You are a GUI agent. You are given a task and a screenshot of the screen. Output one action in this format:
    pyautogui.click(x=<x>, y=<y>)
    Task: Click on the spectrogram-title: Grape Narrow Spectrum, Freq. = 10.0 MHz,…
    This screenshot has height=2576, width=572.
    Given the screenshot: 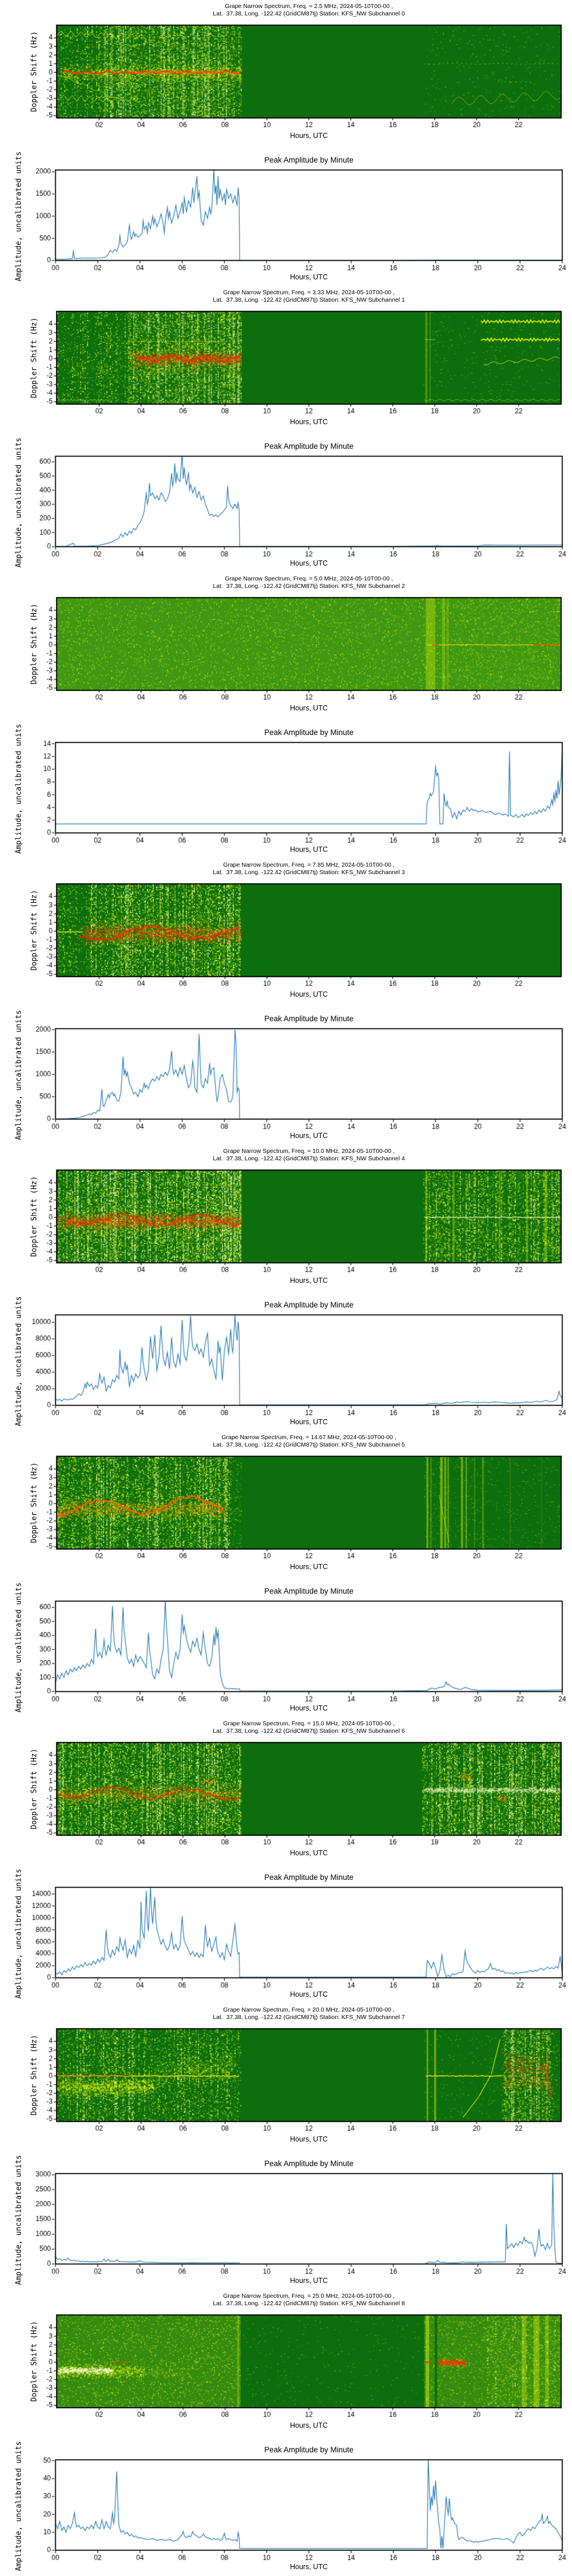 What is the action you would take?
    pyautogui.click(x=309, y=1155)
    